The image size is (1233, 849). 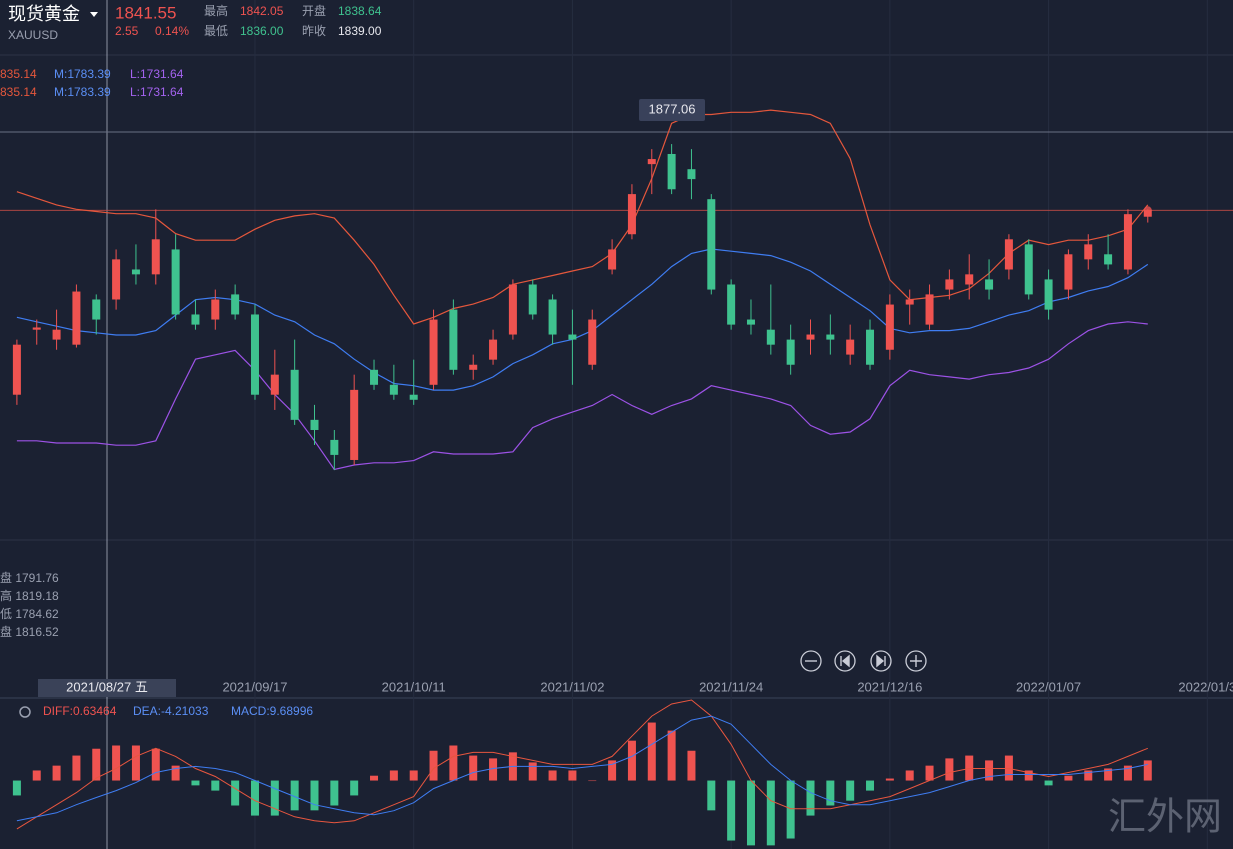 I want to click on instrument-name: 现货黄金, so click(x=44, y=14).